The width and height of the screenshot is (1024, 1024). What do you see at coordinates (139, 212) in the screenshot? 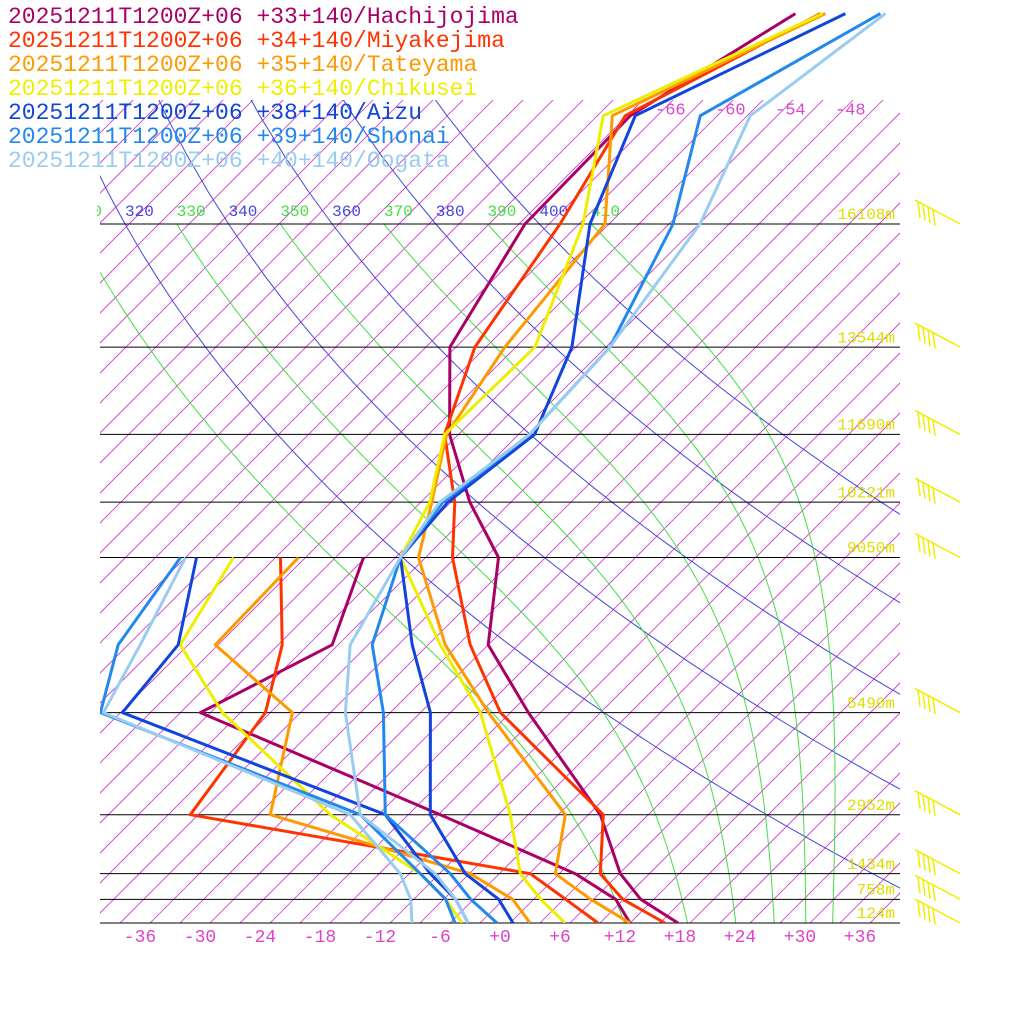
I see `dry-adiabat-label: 320` at bounding box center [139, 212].